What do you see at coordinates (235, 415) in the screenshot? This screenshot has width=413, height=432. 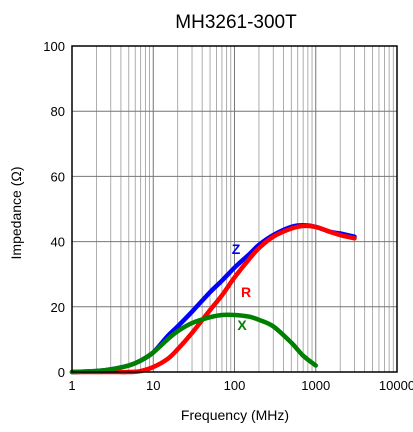 I see `x-axis-label: Frequency (MHz)` at bounding box center [235, 415].